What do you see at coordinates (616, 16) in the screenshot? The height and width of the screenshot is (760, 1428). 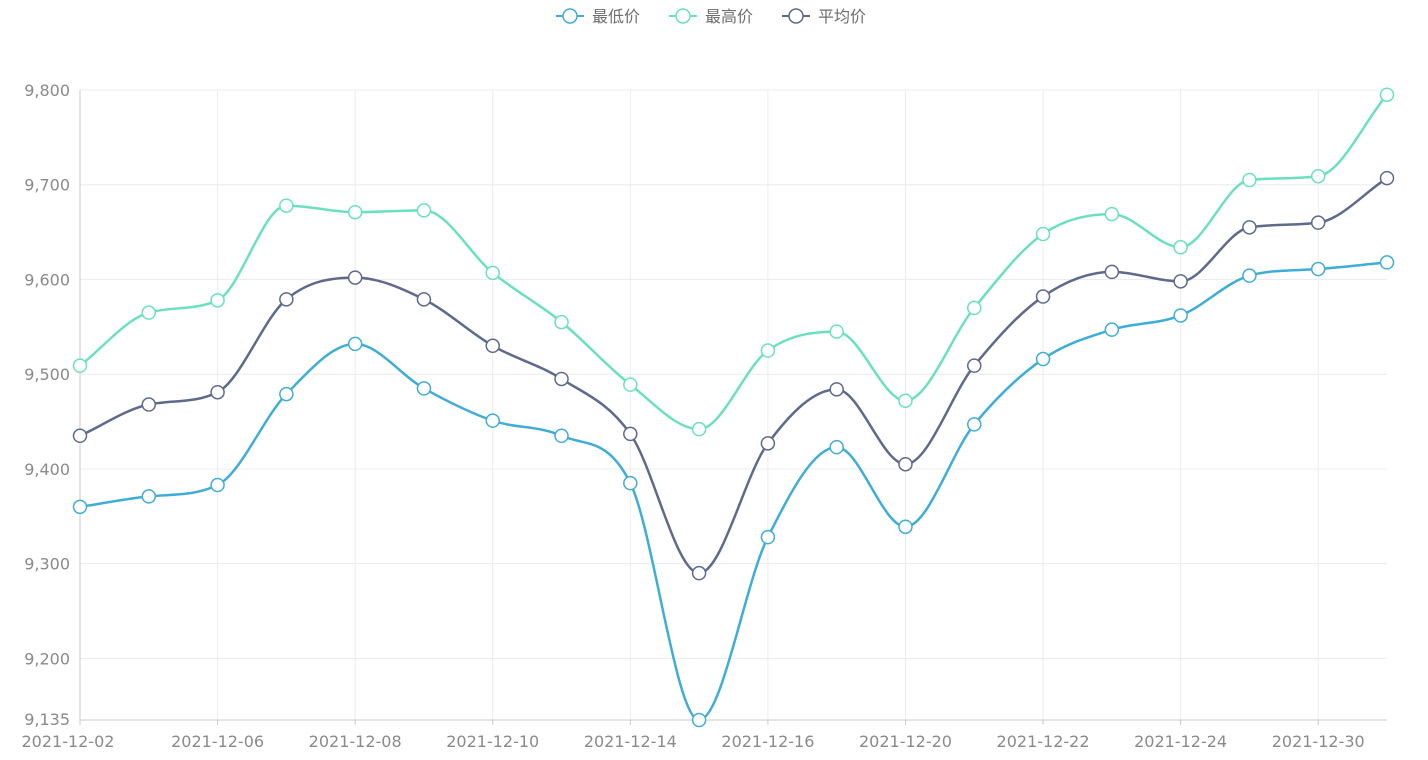 I see `legend-label: 最低价` at bounding box center [616, 16].